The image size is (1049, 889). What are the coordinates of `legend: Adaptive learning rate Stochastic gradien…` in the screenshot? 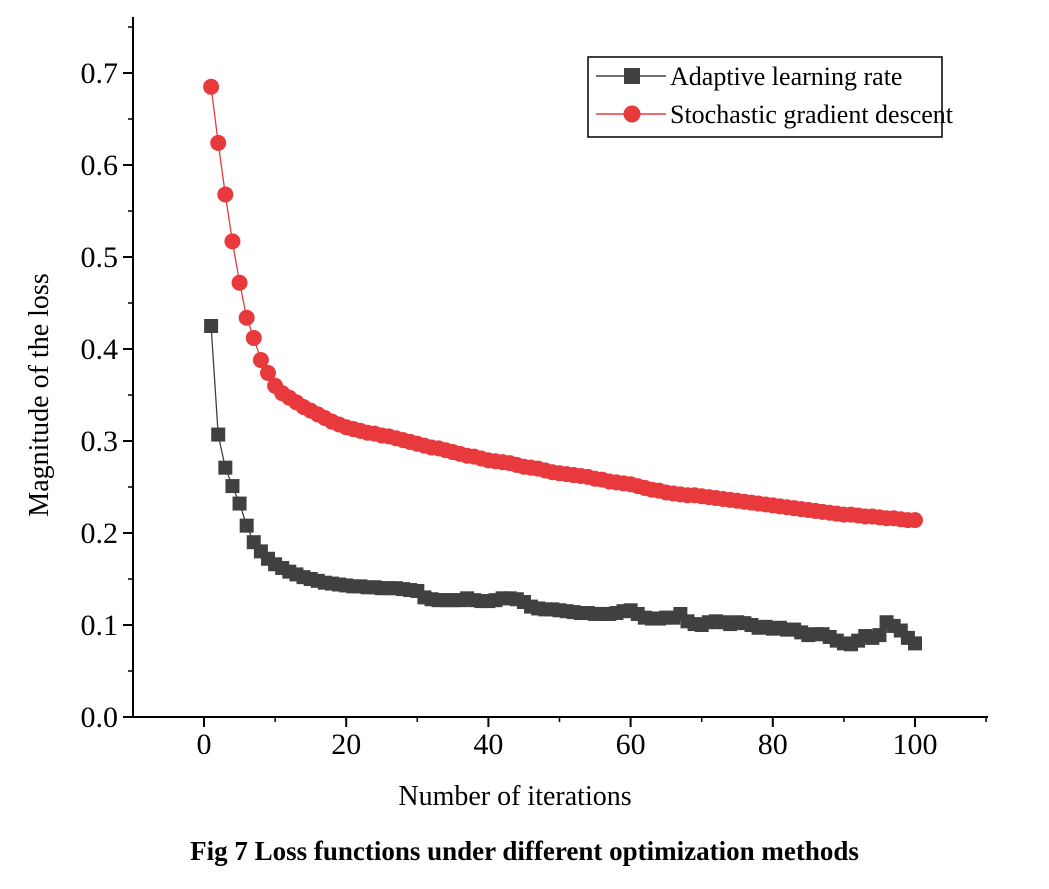 It's located at (770, 97).